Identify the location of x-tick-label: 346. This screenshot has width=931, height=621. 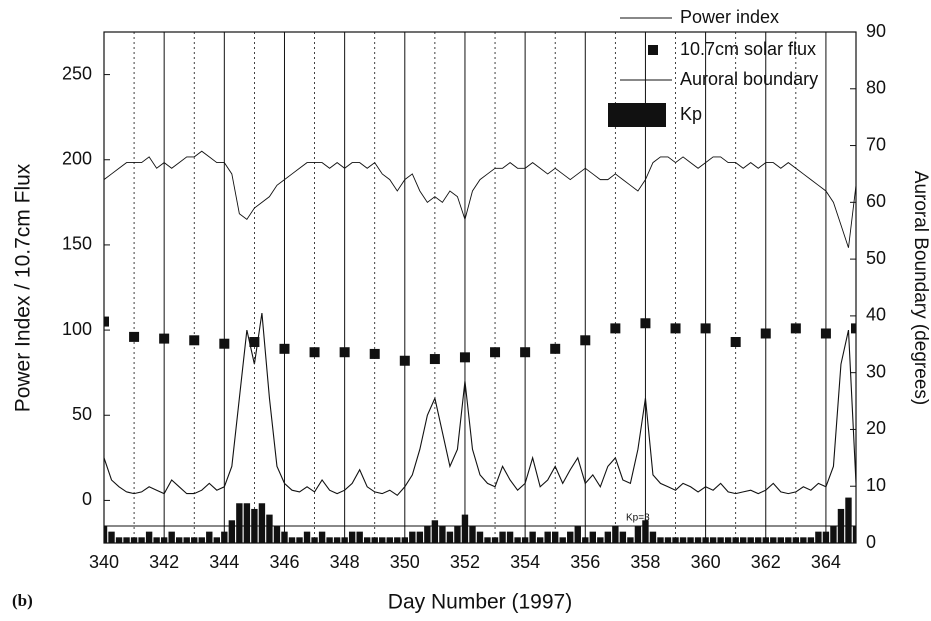
(284, 562).